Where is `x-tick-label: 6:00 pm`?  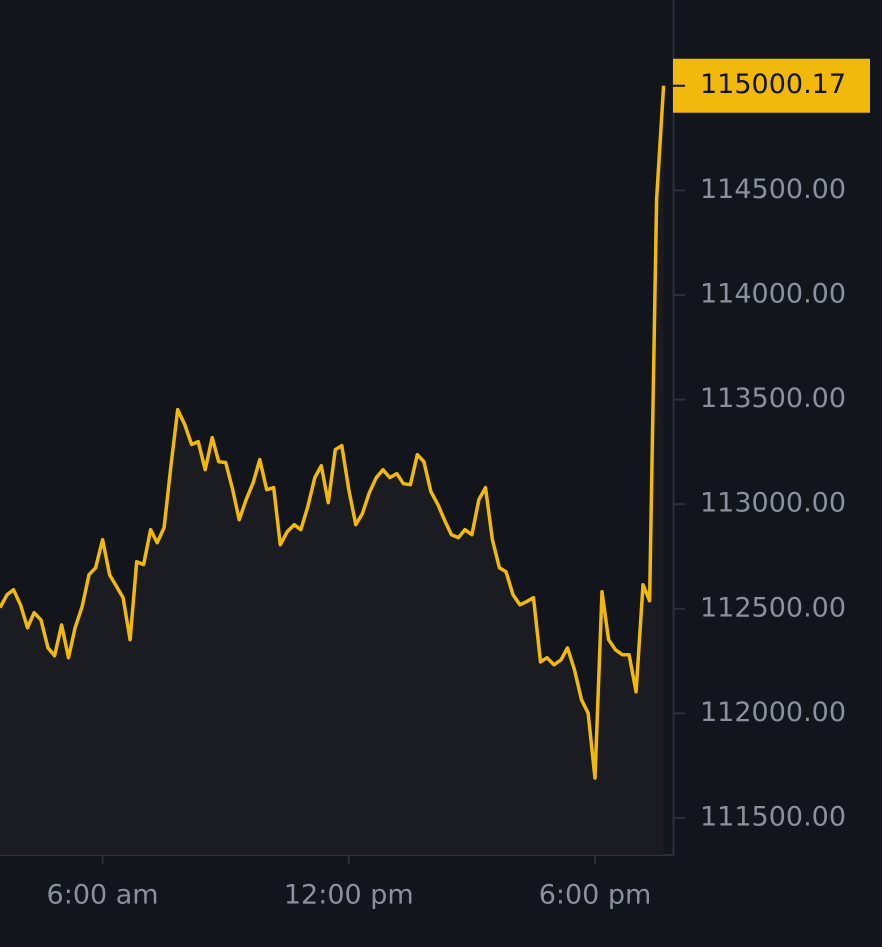 x-tick-label: 6:00 pm is located at coordinates (595, 895).